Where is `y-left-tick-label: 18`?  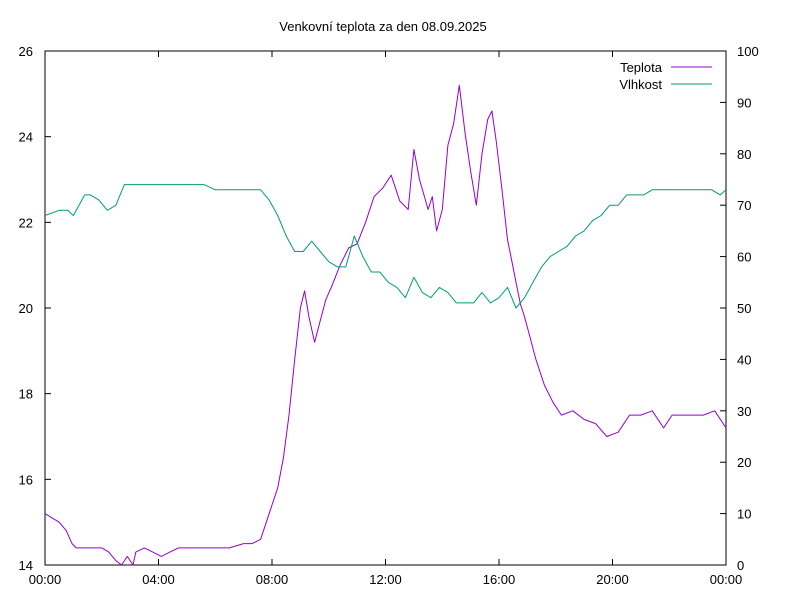
y-left-tick-label: 18 is located at coordinates (26, 394).